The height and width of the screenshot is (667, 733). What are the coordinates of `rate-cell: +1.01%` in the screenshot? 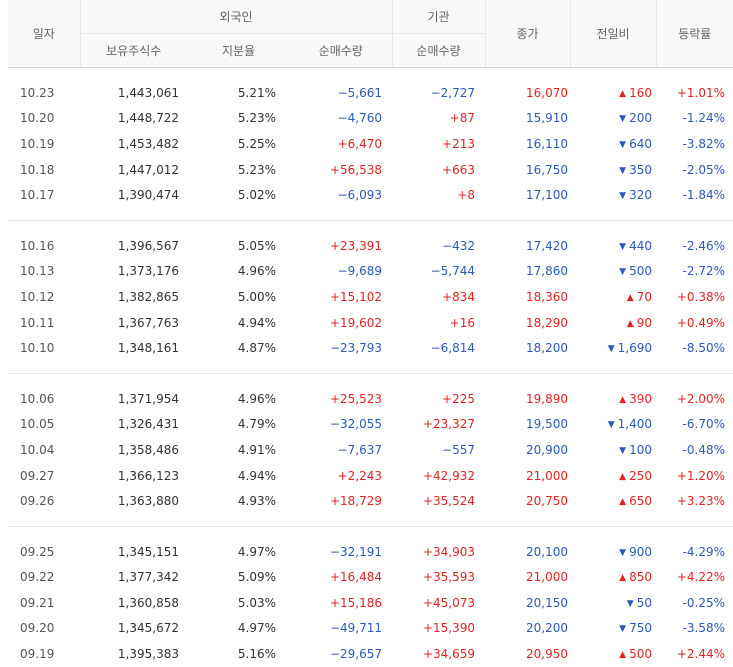 It's located at (700, 92).